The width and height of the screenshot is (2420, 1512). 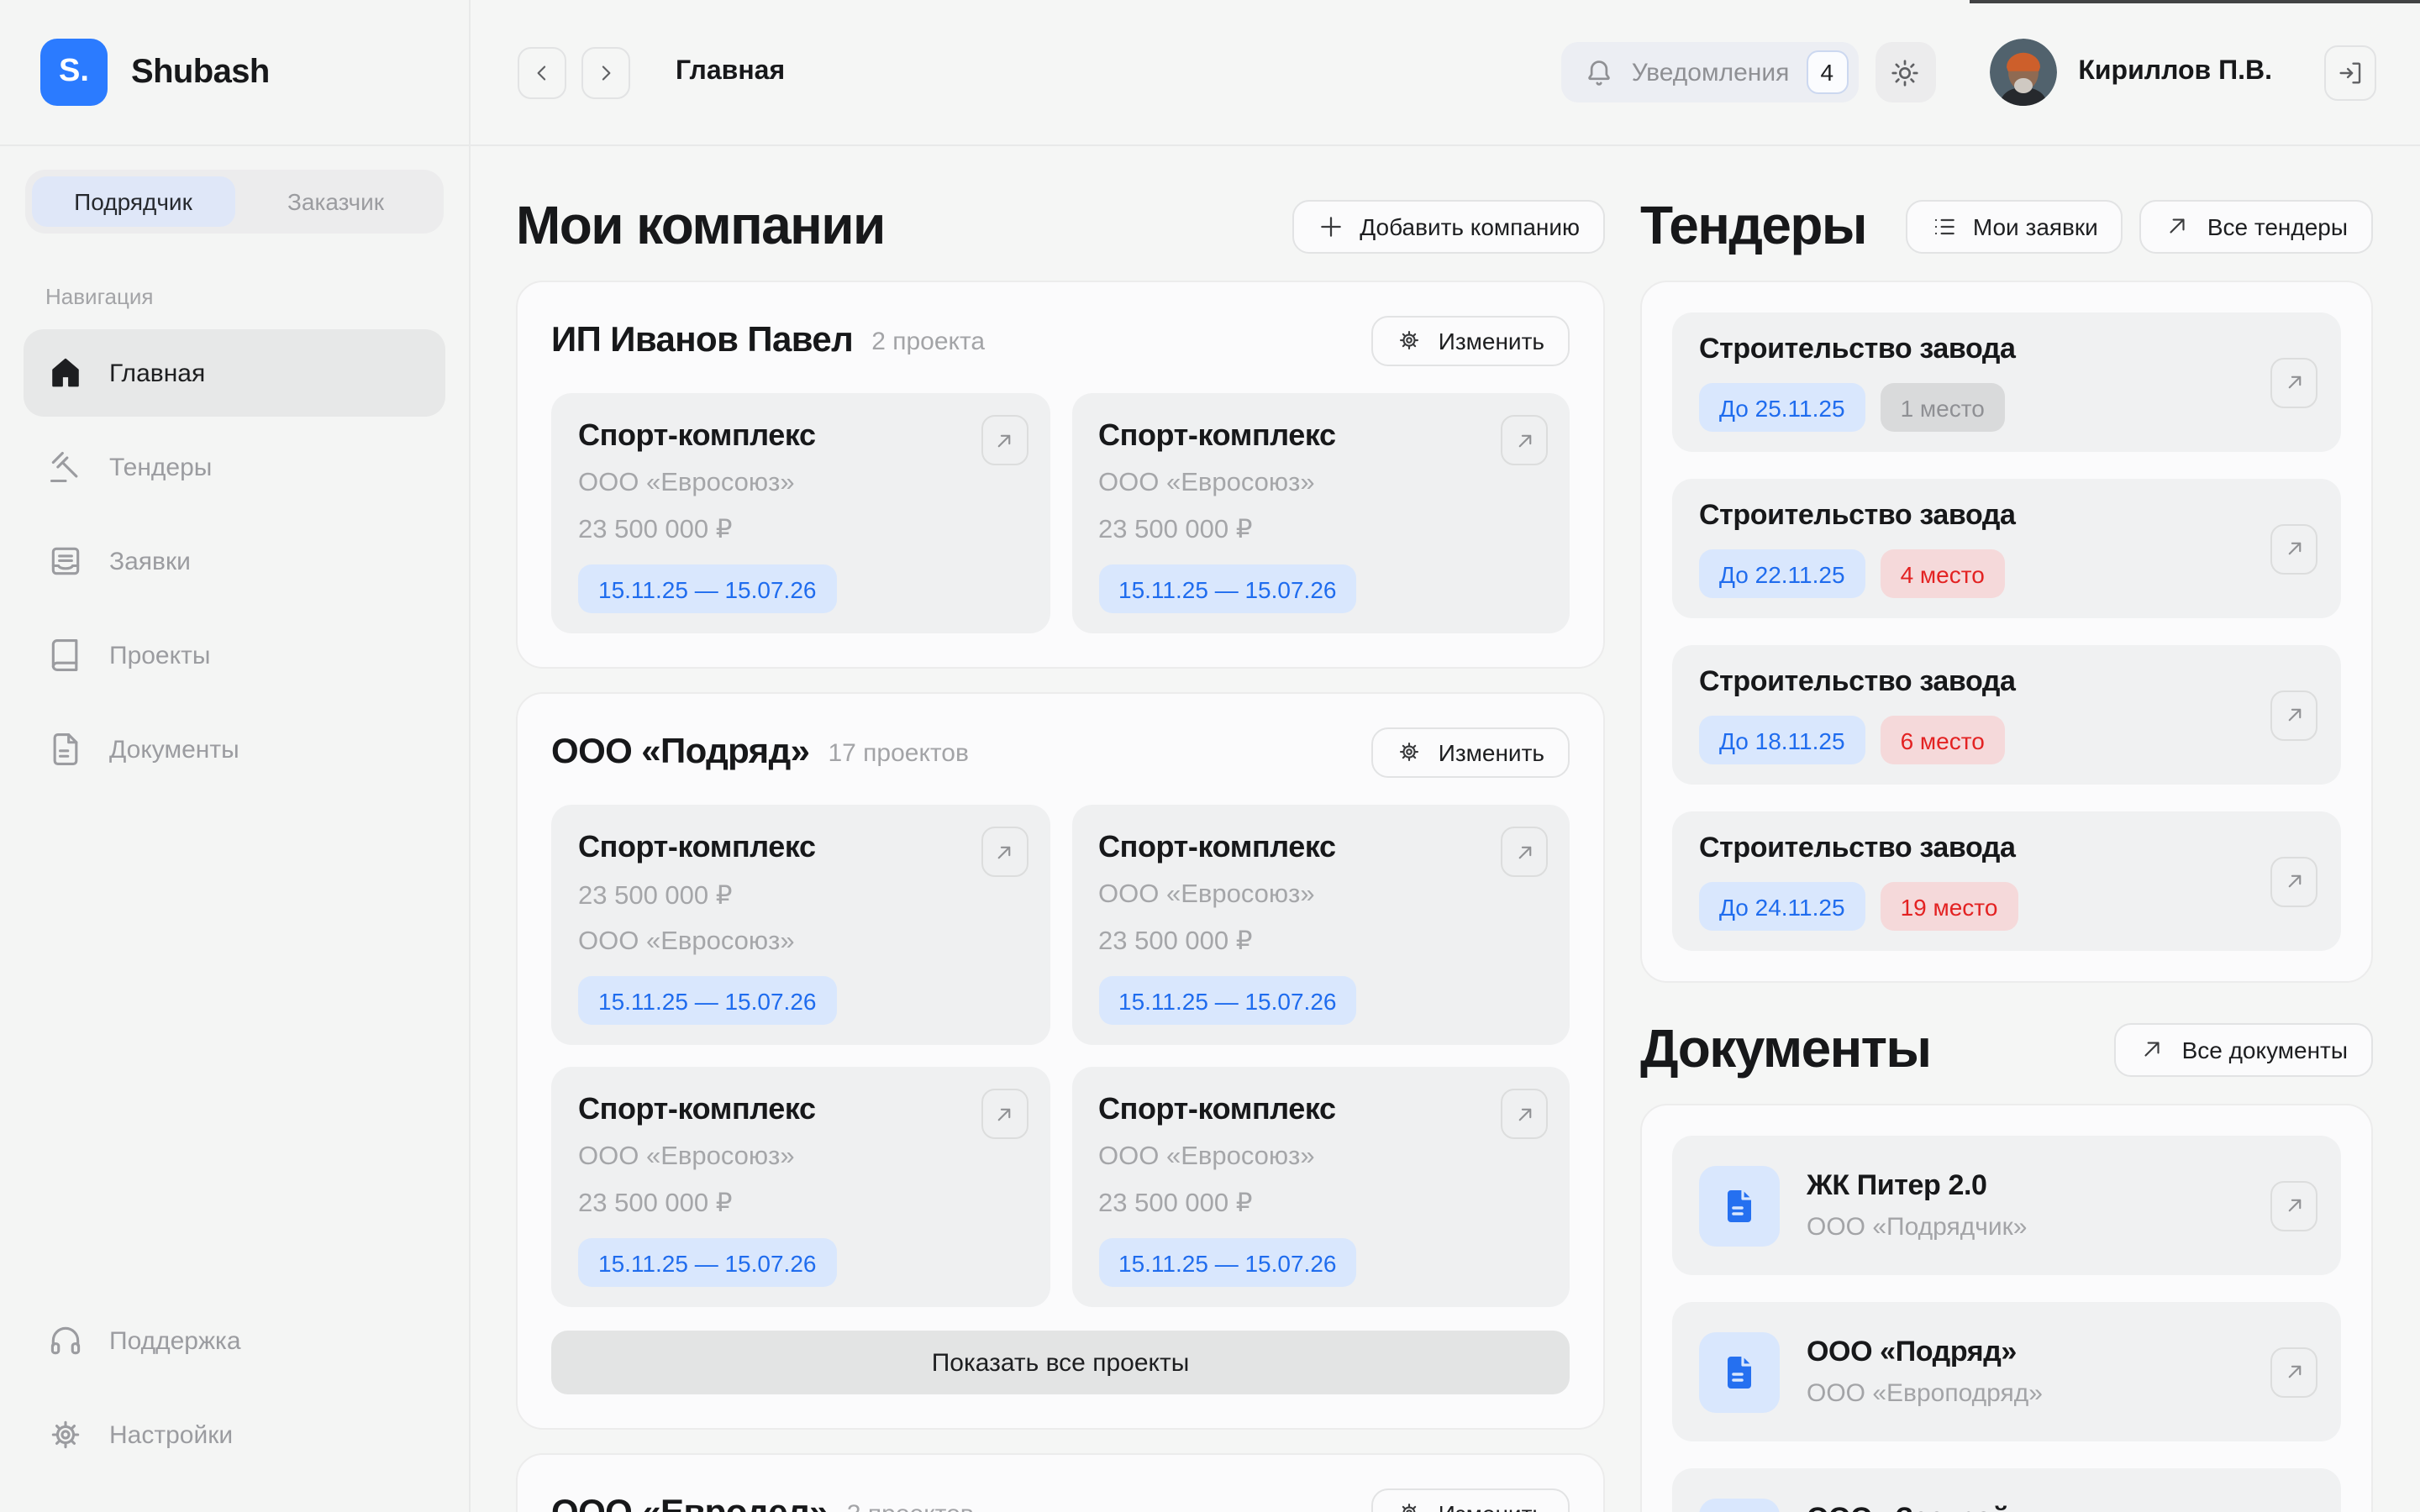 I want to click on logo-icon: S., so click(x=74, y=72).